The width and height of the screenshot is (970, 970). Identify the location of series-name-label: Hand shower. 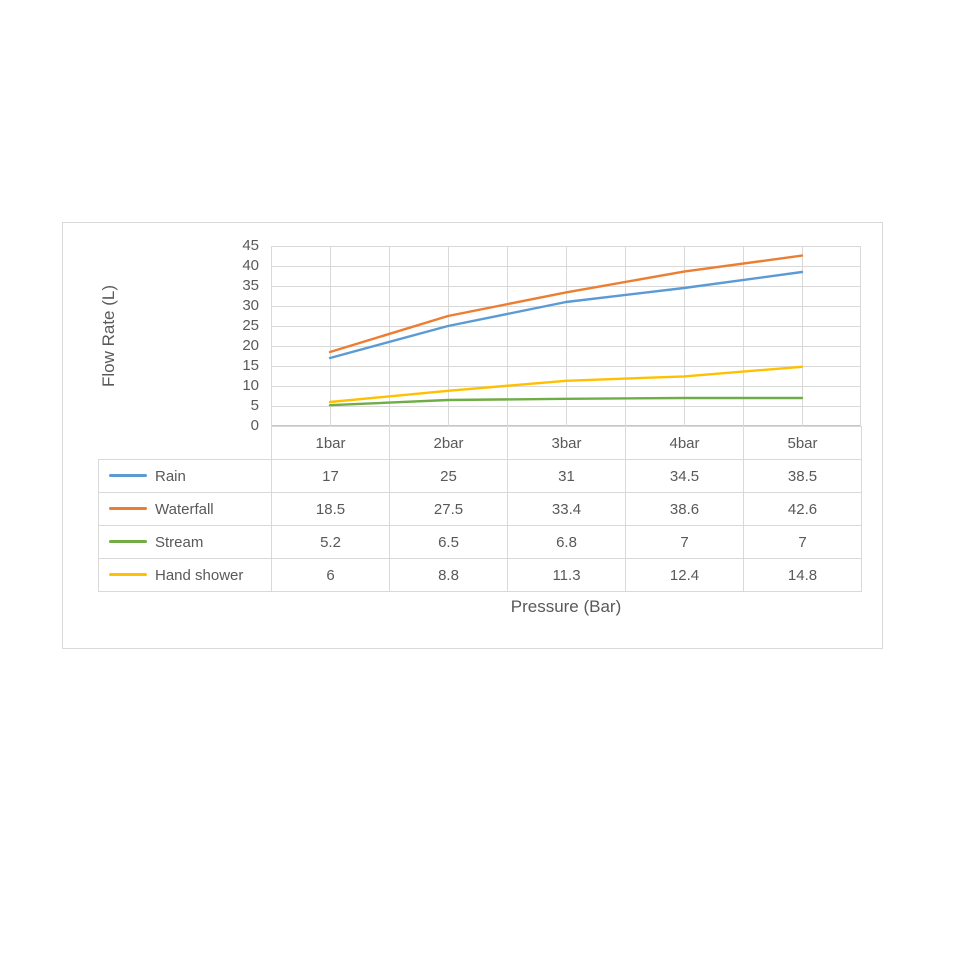
(199, 575).